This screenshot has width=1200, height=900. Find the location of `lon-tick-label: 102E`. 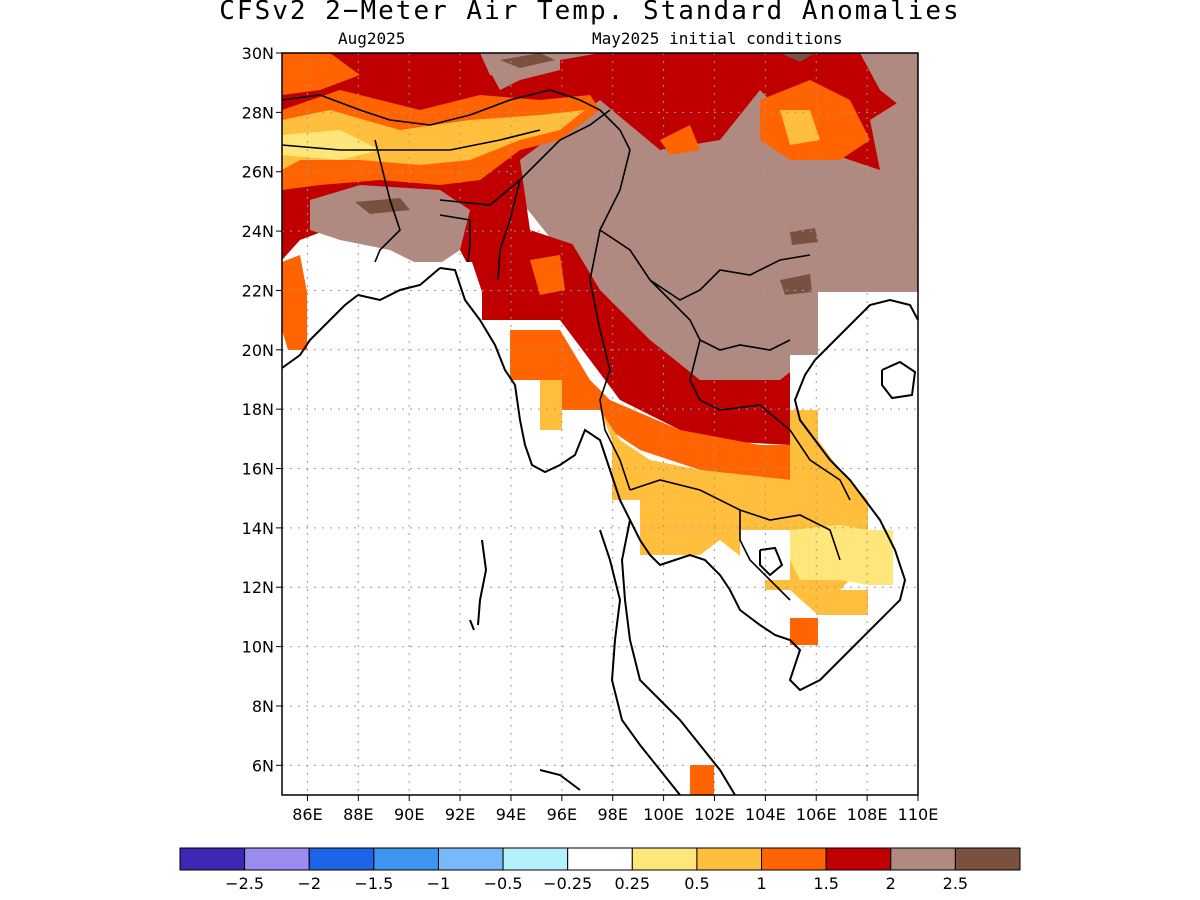

lon-tick-label: 102E is located at coordinates (714, 814).